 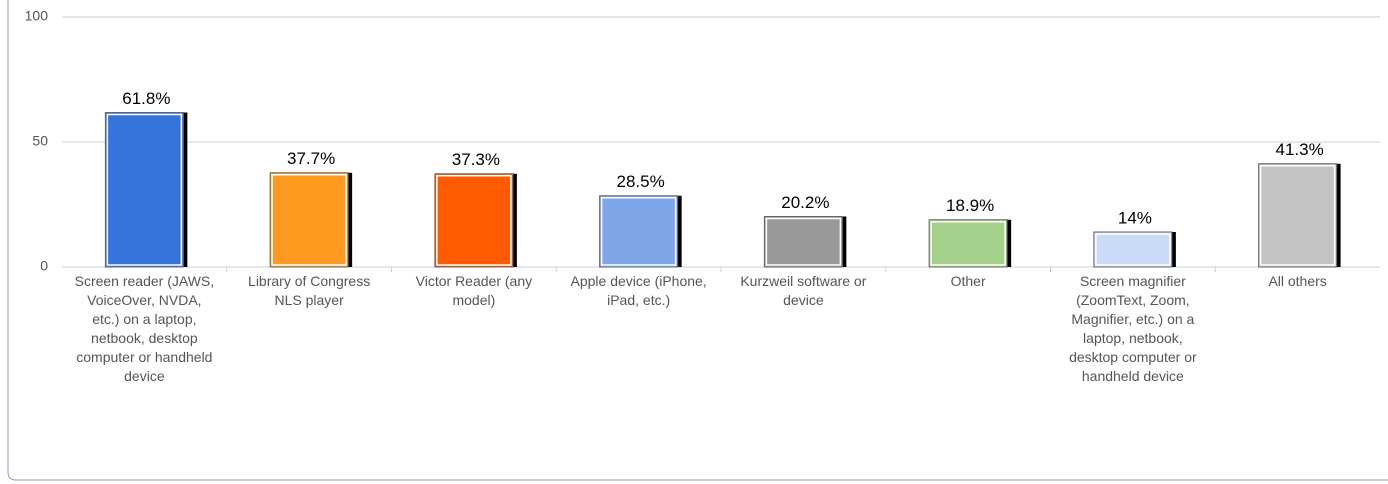 I want to click on x-label-box: Library of Congress NLS player, so click(x=309, y=290).